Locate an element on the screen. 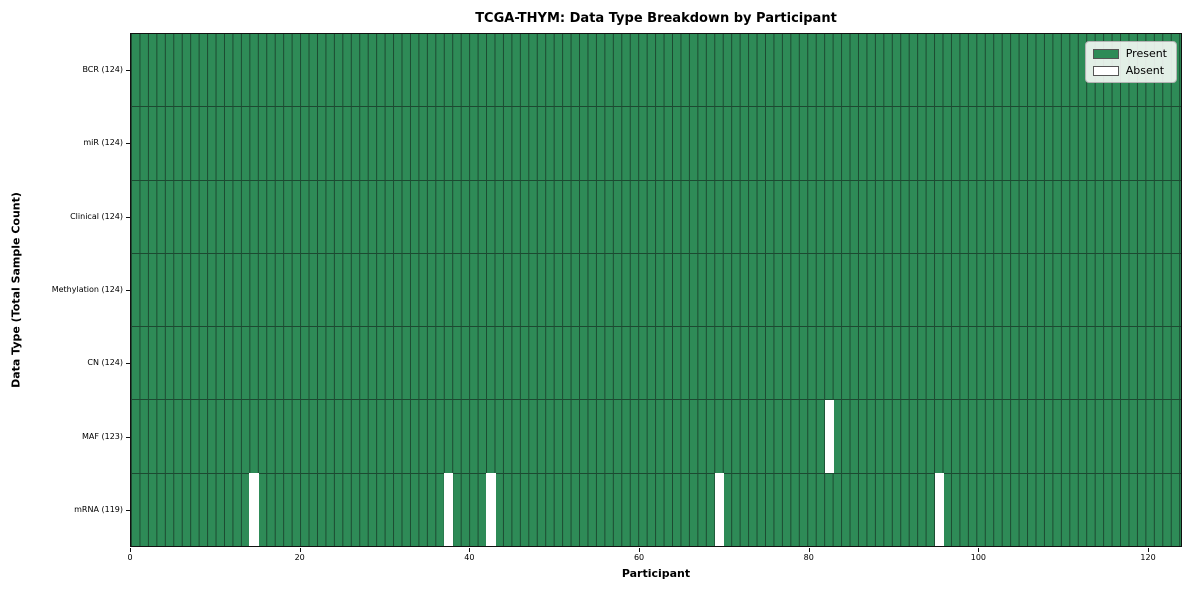  y-tick-mark-clinical is located at coordinates (128, 217).